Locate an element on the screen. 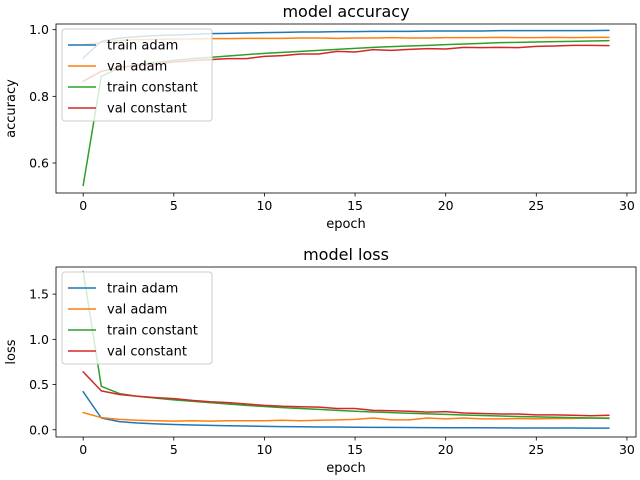 Image resolution: width=640 pixels, height=480 pixels. series-line-val-constant is located at coordinates (346, 393).